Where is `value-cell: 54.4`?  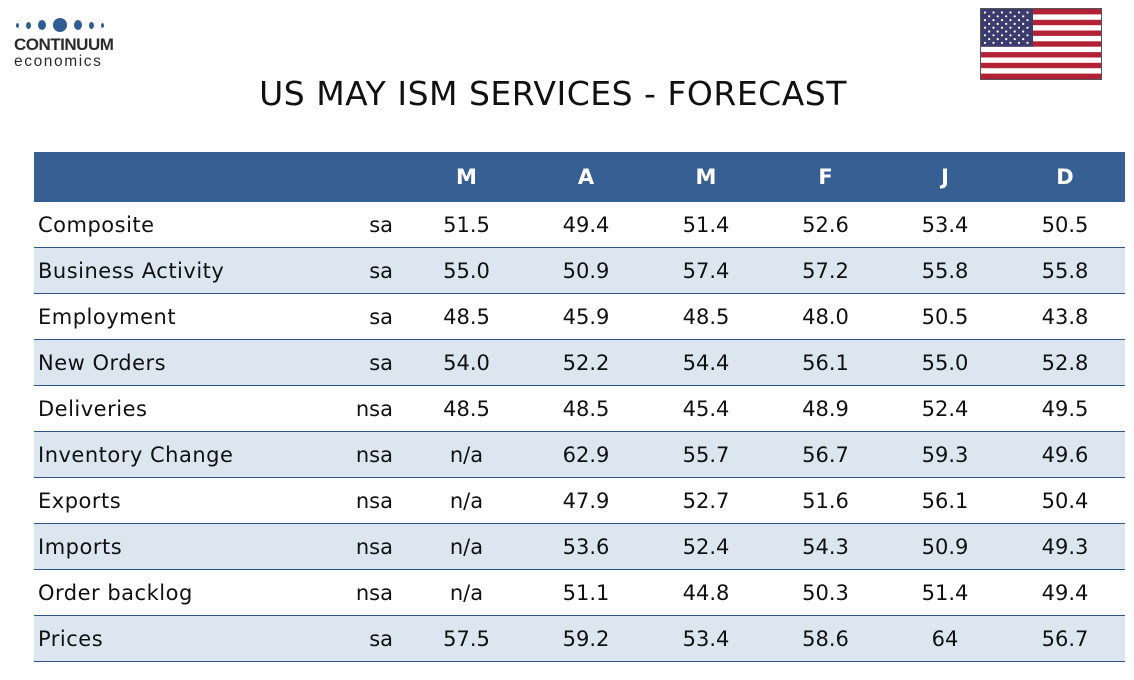
value-cell: 54.4 is located at coordinates (706, 362).